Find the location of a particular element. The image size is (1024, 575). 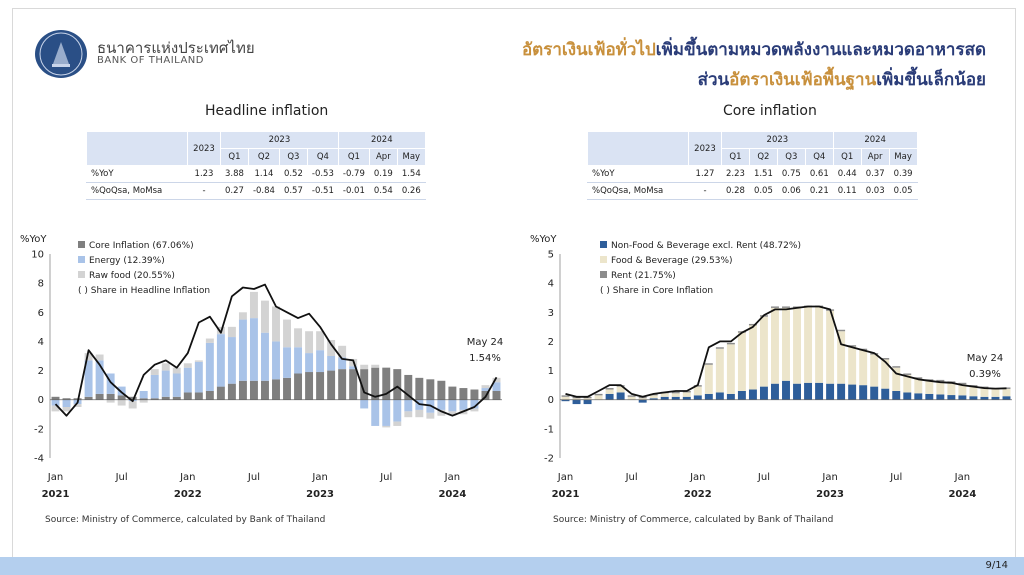

cell: 0.26 is located at coordinates (411, 191).